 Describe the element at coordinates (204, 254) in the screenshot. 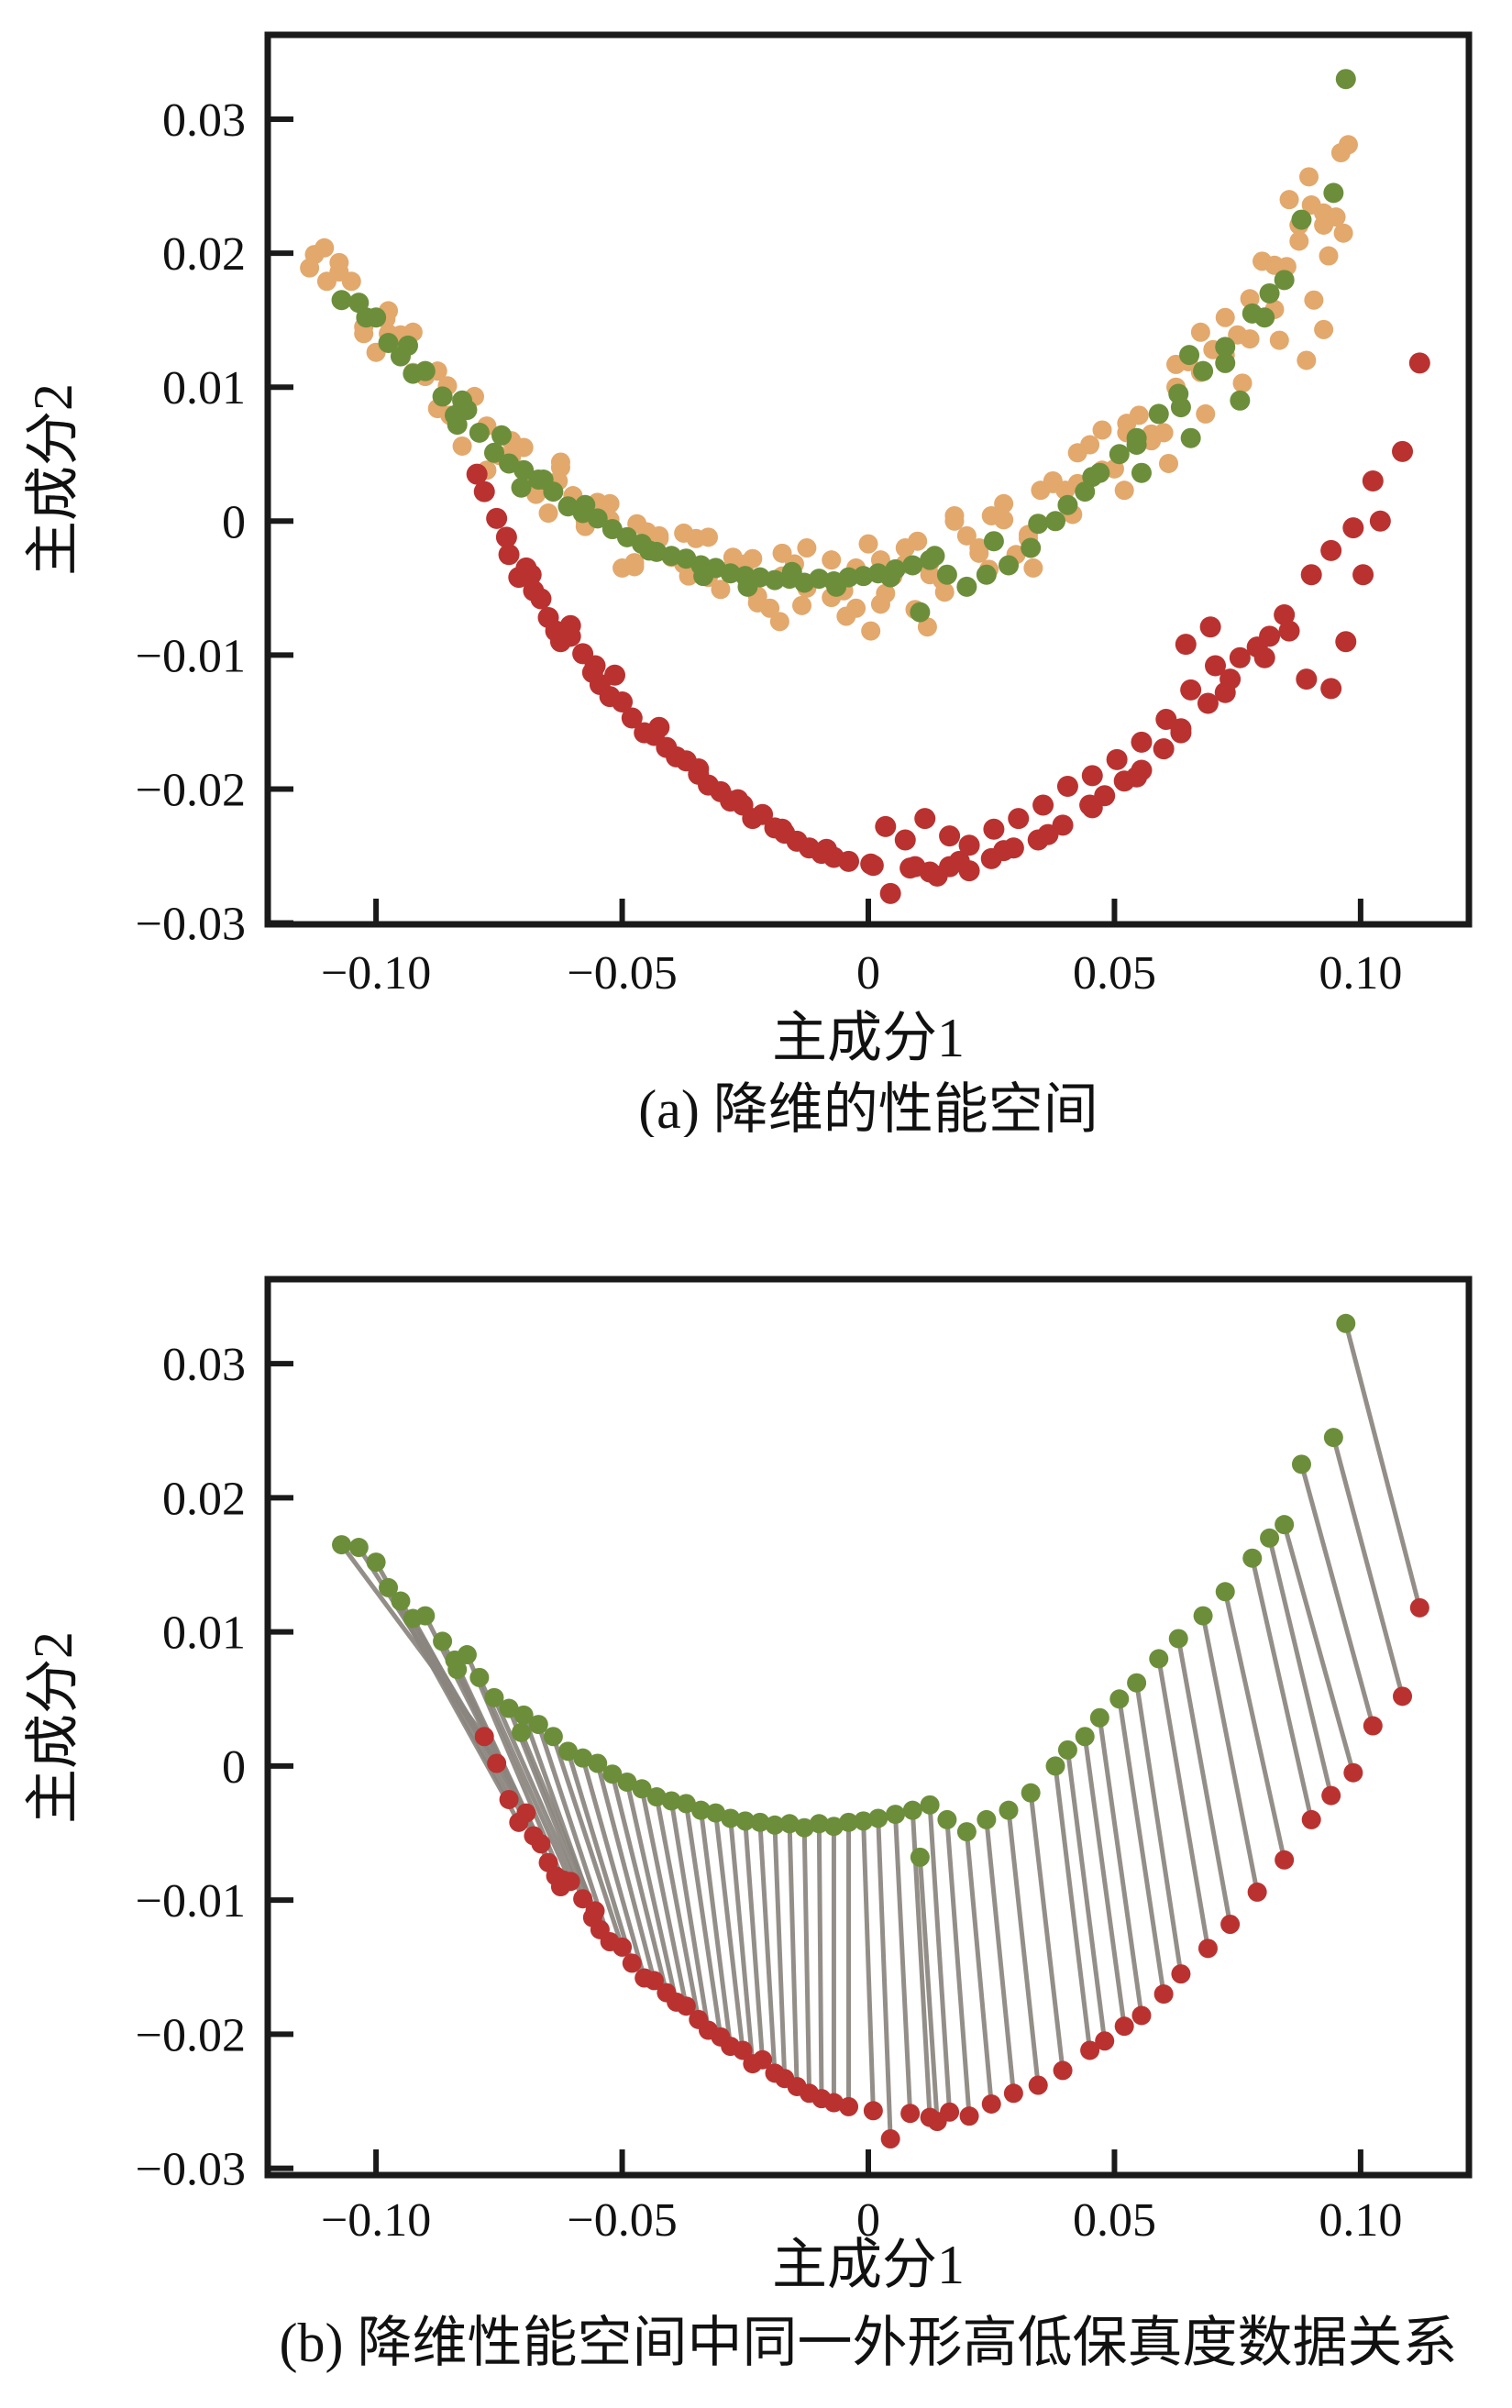

I see `y-tick-label: 0.02` at that location.